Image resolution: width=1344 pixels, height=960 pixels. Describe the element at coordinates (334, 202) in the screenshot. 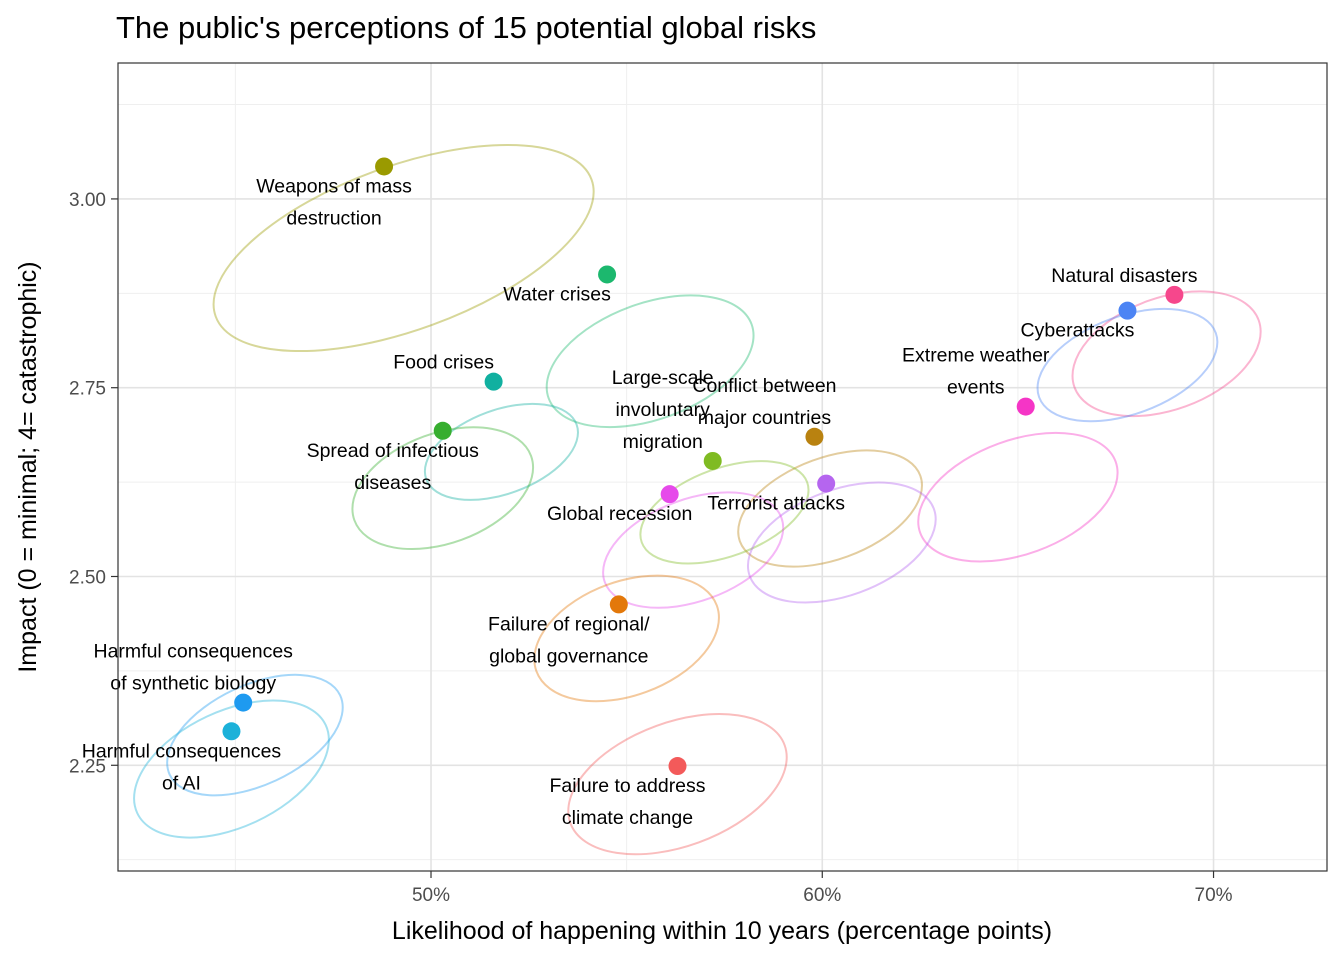

I see `point-label: Weapons of mass destruction` at that location.